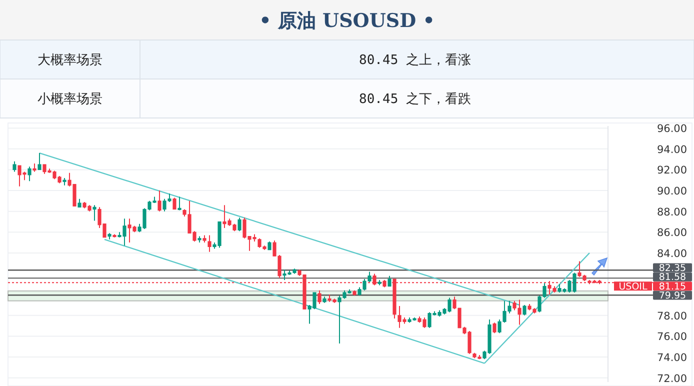 The image size is (694, 386). What do you see at coordinates (672, 286) in the screenshot?
I see `ref-line-label: 81.15` at bounding box center [672, 286].